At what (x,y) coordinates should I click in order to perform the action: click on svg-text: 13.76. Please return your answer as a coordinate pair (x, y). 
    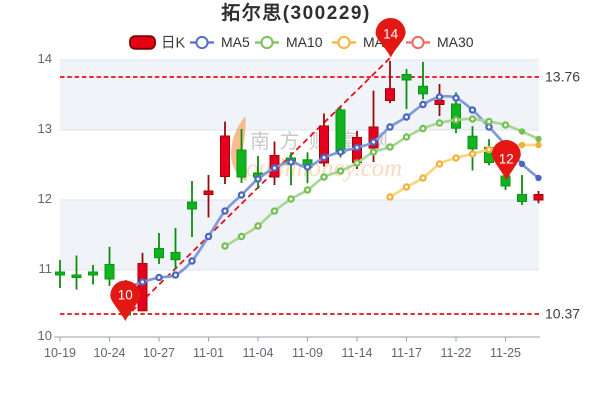
    Looking at the image, I should click on (562, 77).